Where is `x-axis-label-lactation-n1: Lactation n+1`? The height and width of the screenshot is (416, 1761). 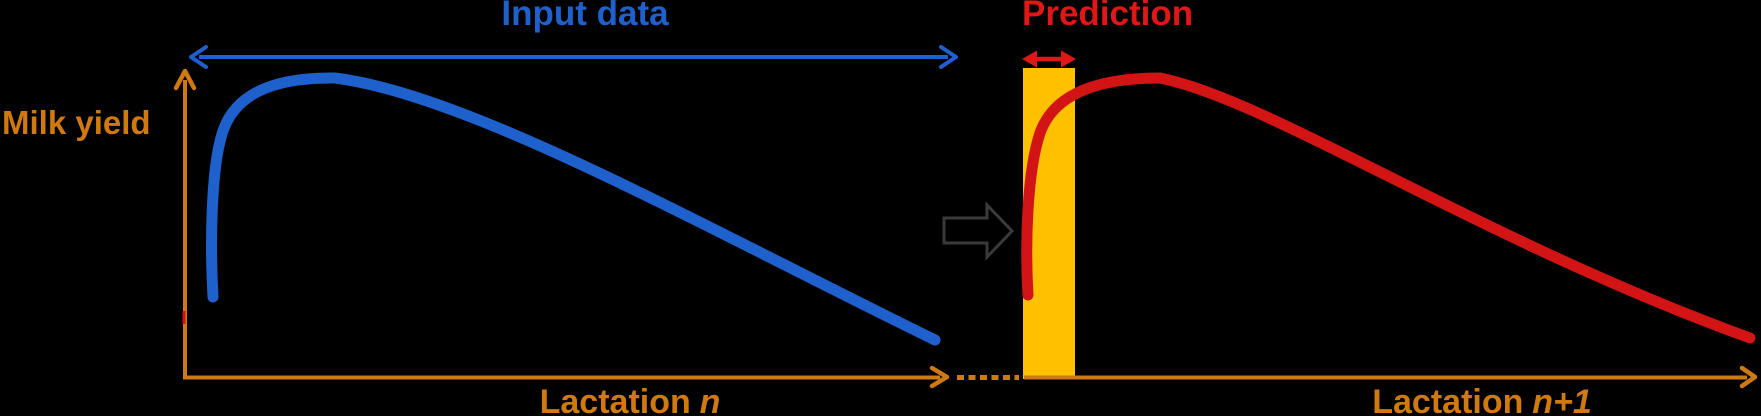
x-axis-label-lactation-n1: Lactation n+1 is located at coordinates (1482, 399).